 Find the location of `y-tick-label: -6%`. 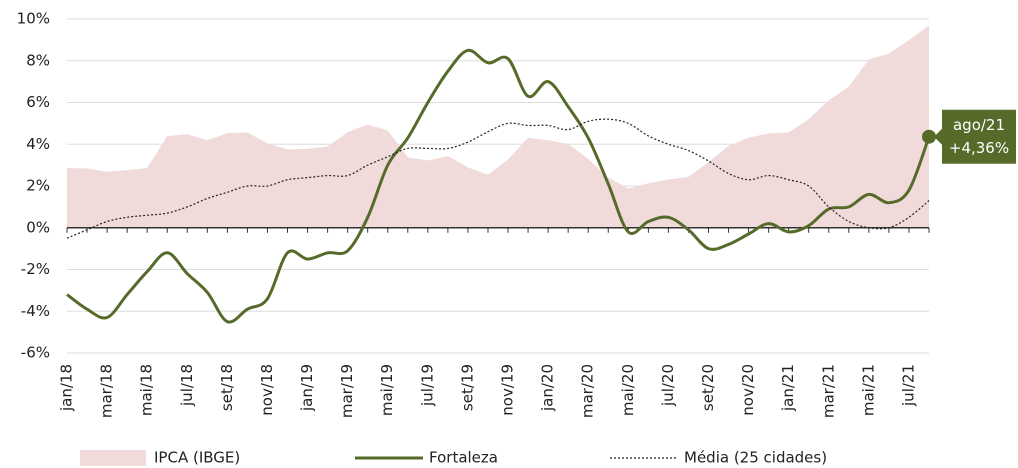

y-tick-label: -6% is located at coordinates (35, 353).